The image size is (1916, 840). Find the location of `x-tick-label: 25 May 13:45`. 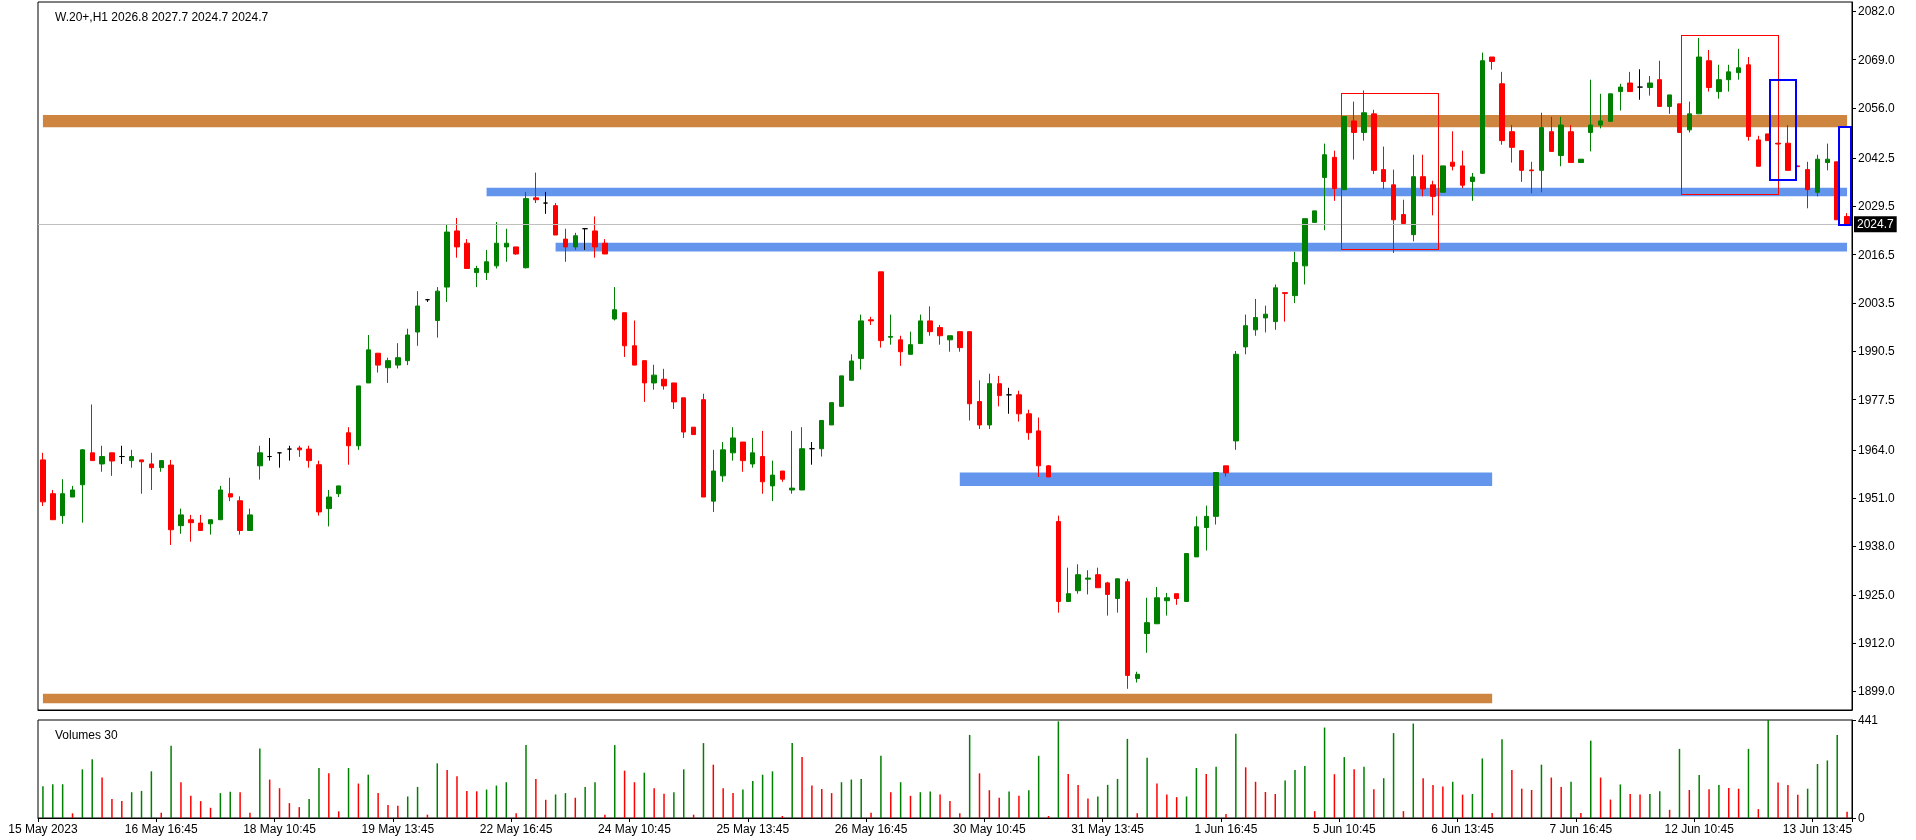

x-tick-label: 25 May 13:45 is located at coordinates (753, 829).